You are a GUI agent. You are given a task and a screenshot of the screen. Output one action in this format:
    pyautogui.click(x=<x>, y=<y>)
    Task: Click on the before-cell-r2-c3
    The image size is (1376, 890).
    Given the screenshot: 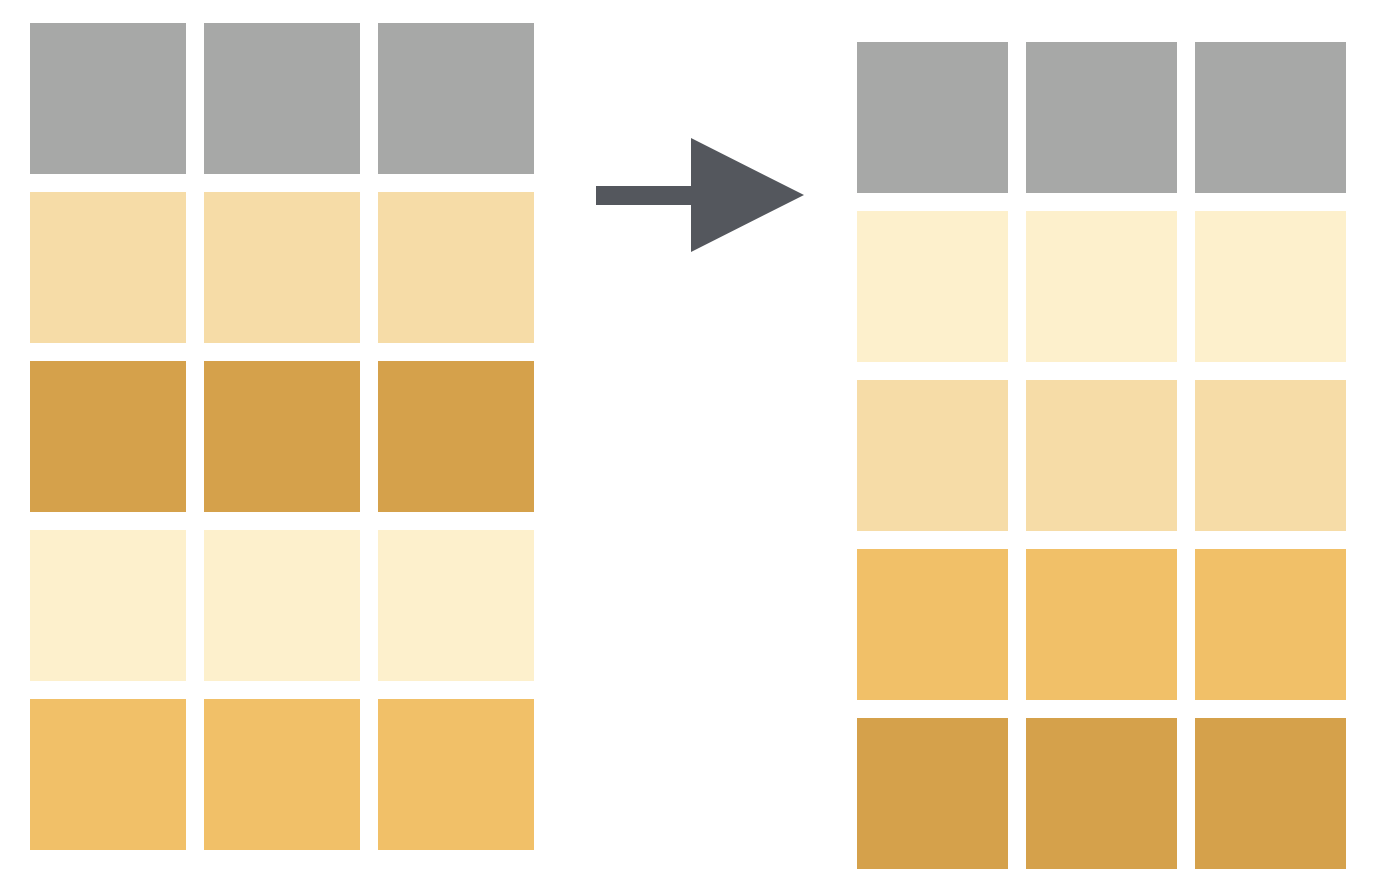 What is the action you would take?
    pyautogui.click(x=456, y=267)
    